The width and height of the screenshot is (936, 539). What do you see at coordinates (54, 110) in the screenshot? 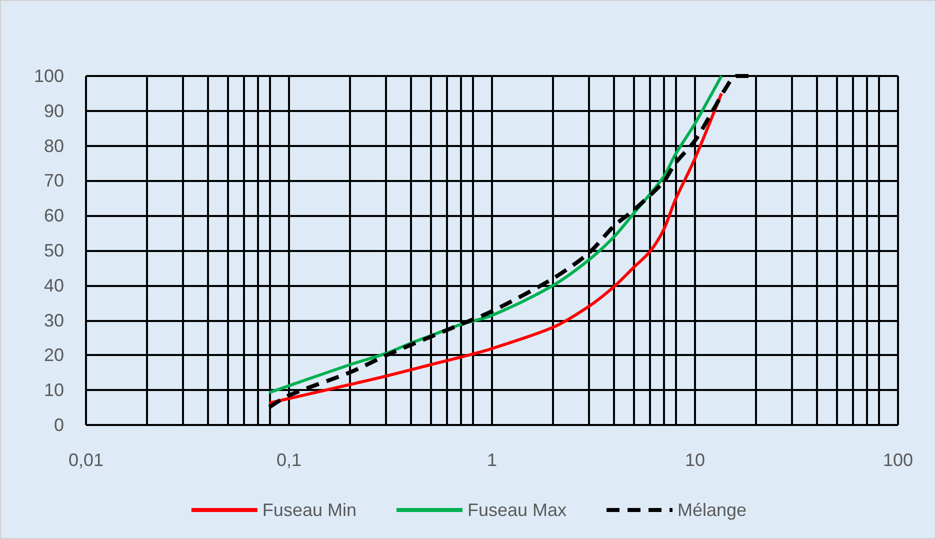
I see `y-tick-label: 90` at bounding box center [54, 110].